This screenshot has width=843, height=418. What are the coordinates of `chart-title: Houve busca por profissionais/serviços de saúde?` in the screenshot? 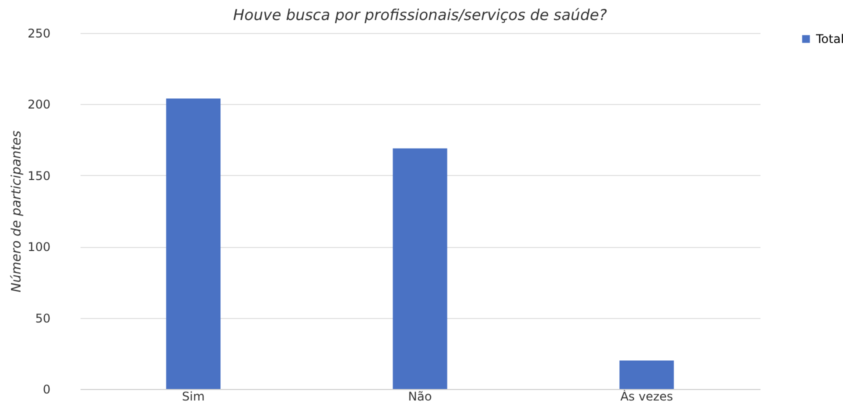 It's located at (420, 15).